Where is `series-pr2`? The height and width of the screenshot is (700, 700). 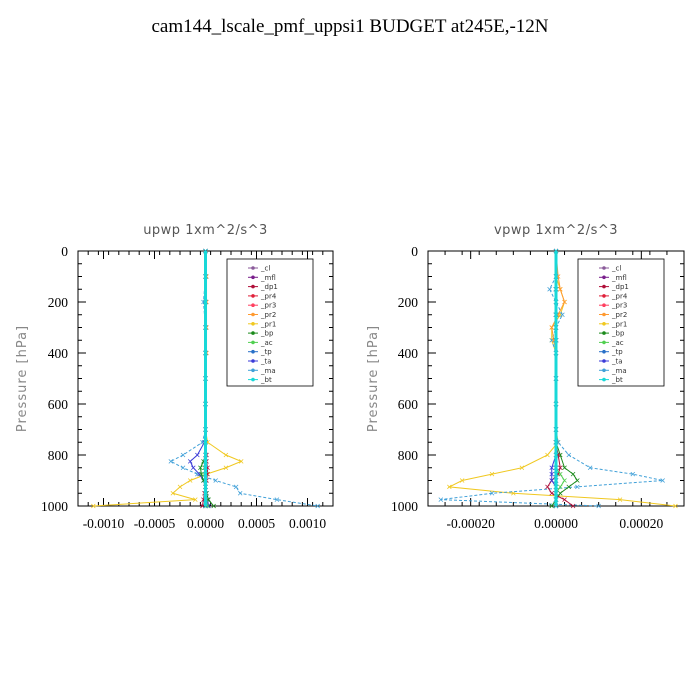 series-pr2 is located at coordinates (558, 378).